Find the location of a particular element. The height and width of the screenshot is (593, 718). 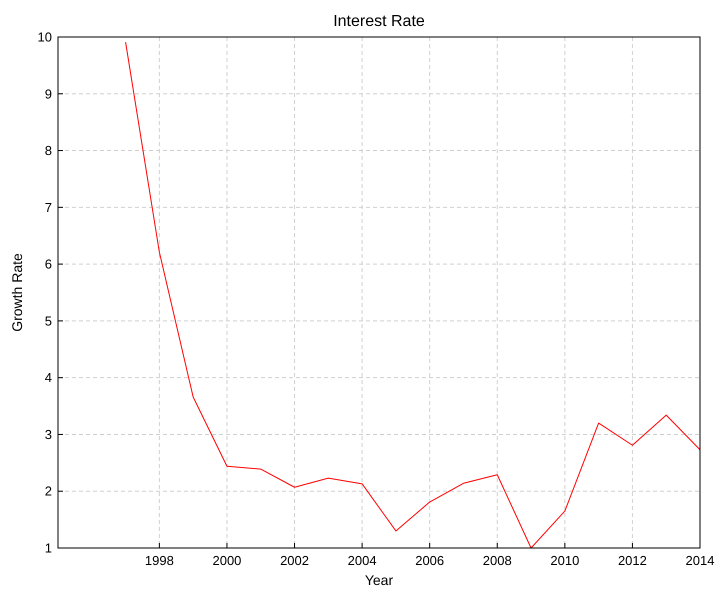

y-tick-label: 9 is located at coordinates (48, 94).